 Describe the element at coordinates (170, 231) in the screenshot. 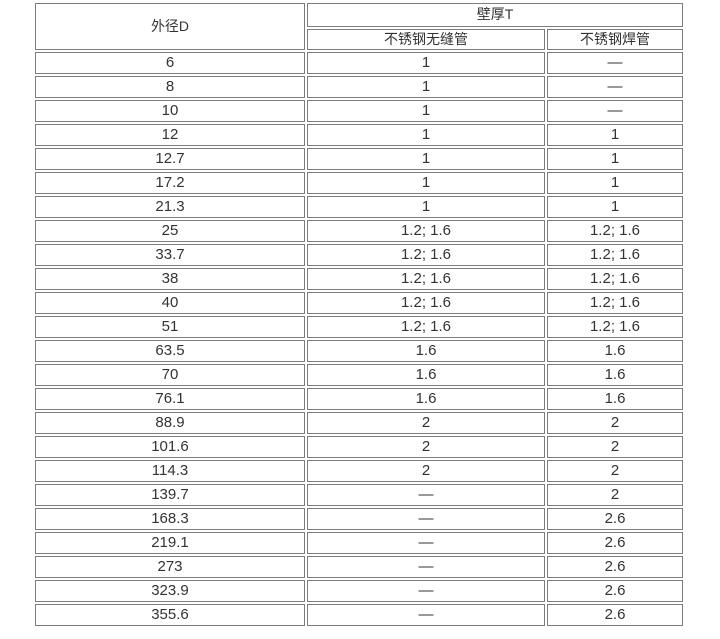

I see `outer-diameter-cell: 25` at that location.